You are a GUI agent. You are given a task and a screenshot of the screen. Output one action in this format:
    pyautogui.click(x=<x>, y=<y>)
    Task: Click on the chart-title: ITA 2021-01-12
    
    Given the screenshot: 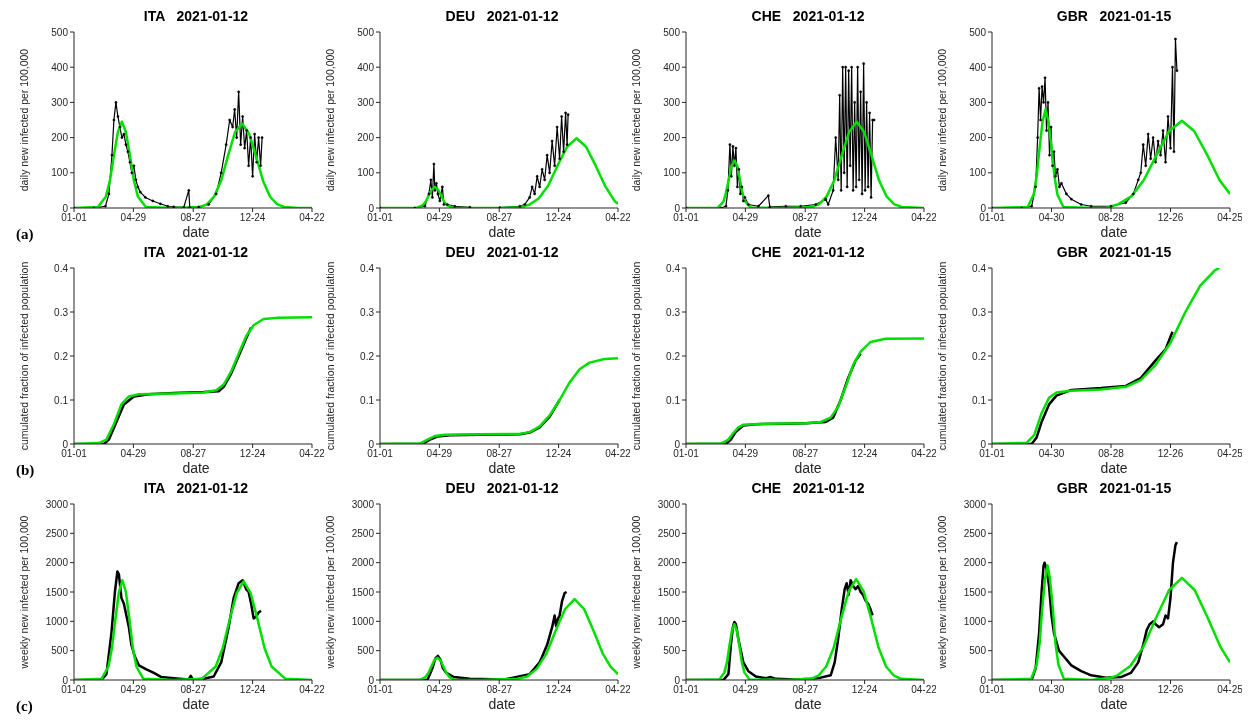 What is the action you would take?
    pyautogui.click(x=196, y=252)
    